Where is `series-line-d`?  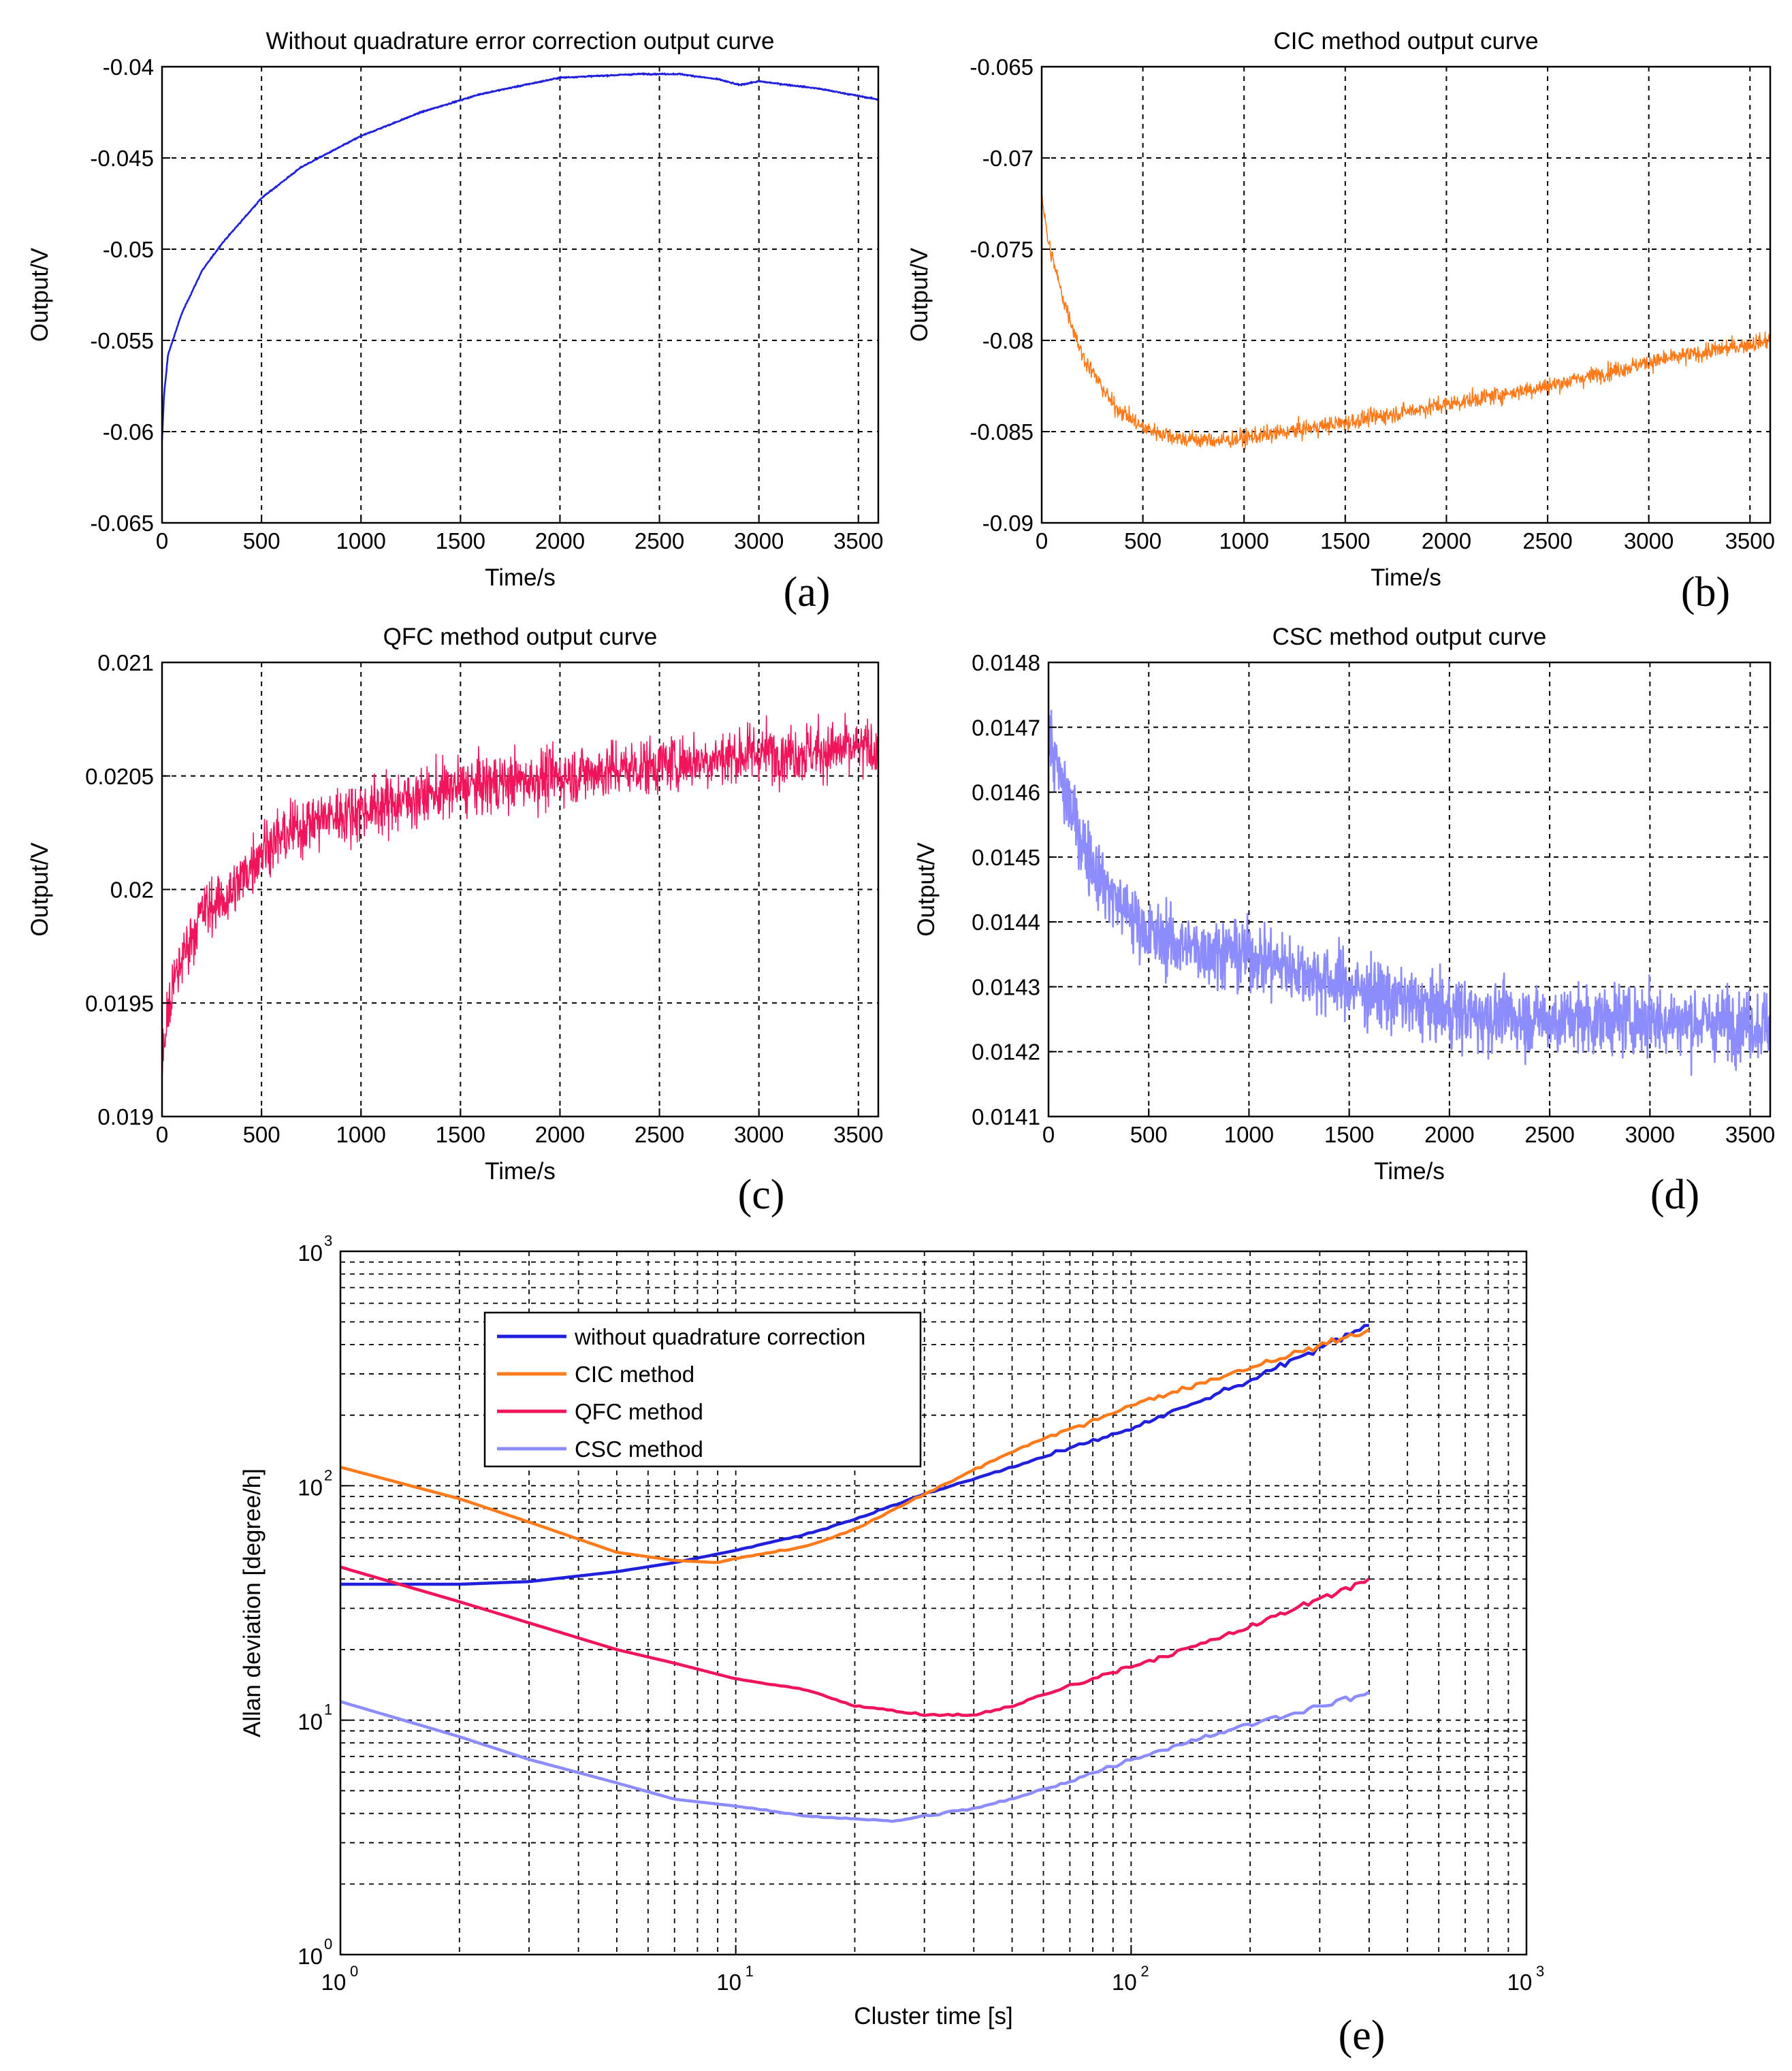 series-line-d is located at coordinates (1409, 892).